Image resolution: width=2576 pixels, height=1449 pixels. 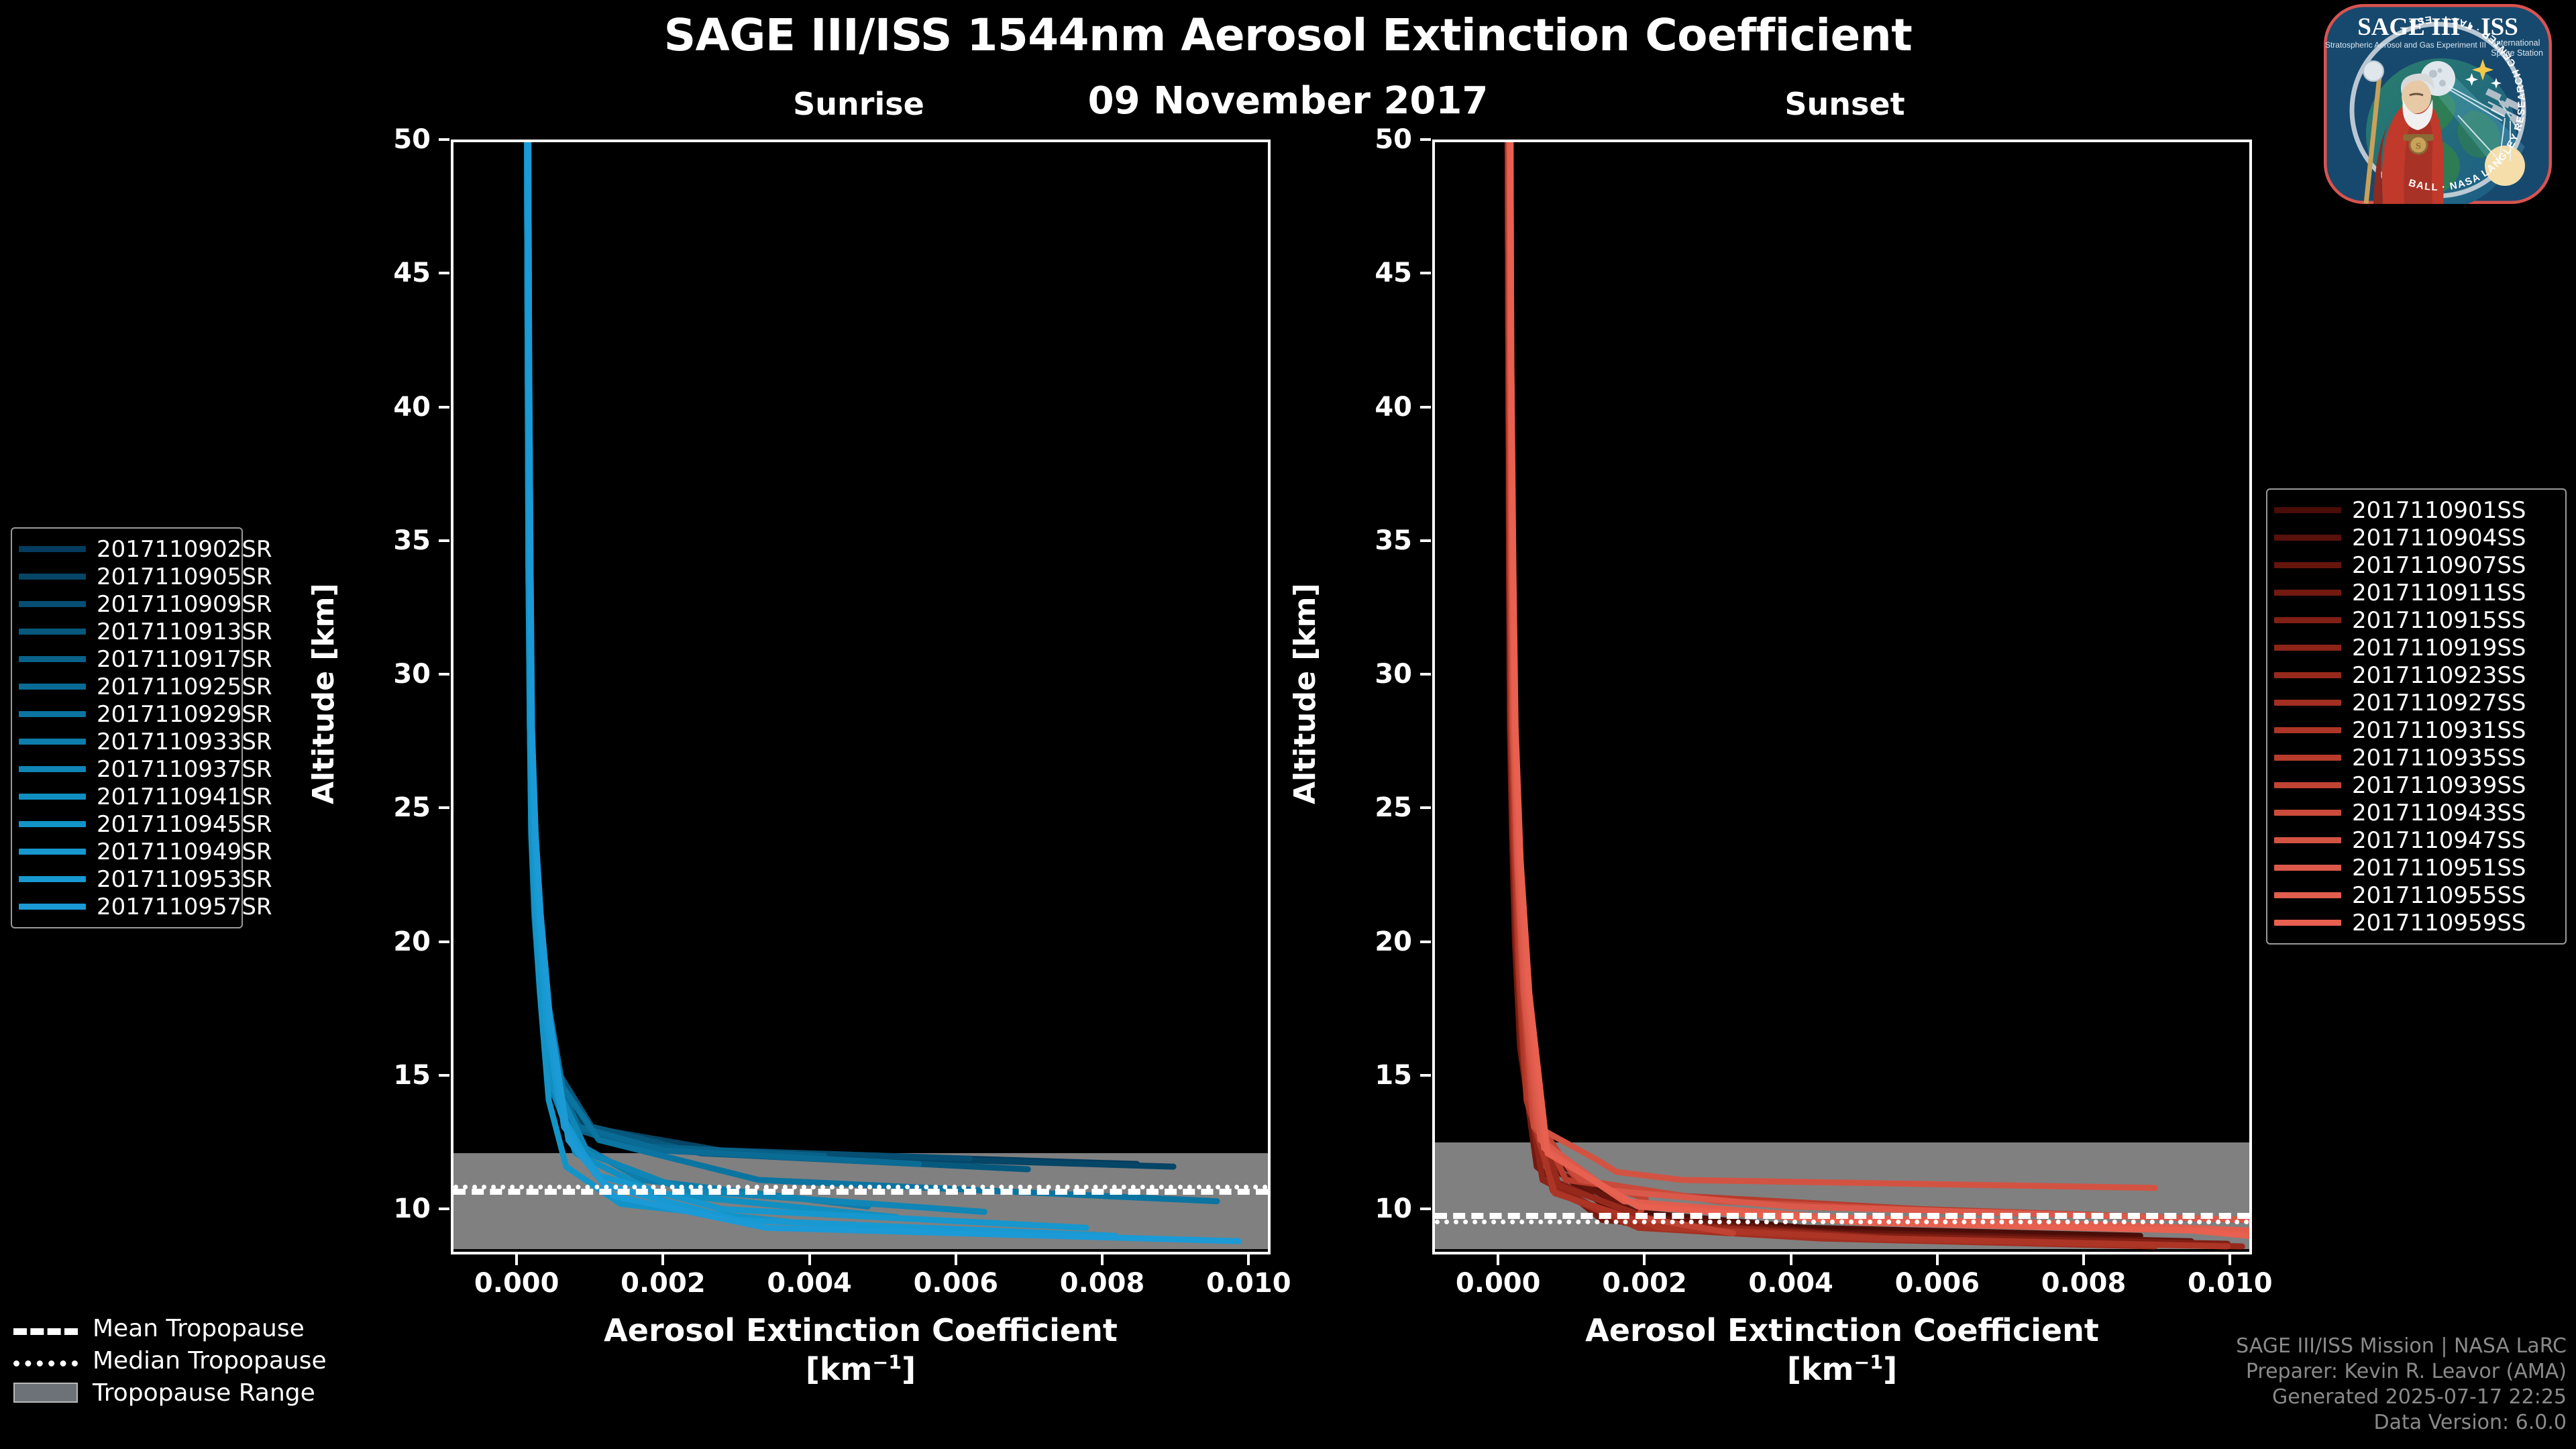 I want to click on median-tropopause-line, so click(x=1842, y=1222).